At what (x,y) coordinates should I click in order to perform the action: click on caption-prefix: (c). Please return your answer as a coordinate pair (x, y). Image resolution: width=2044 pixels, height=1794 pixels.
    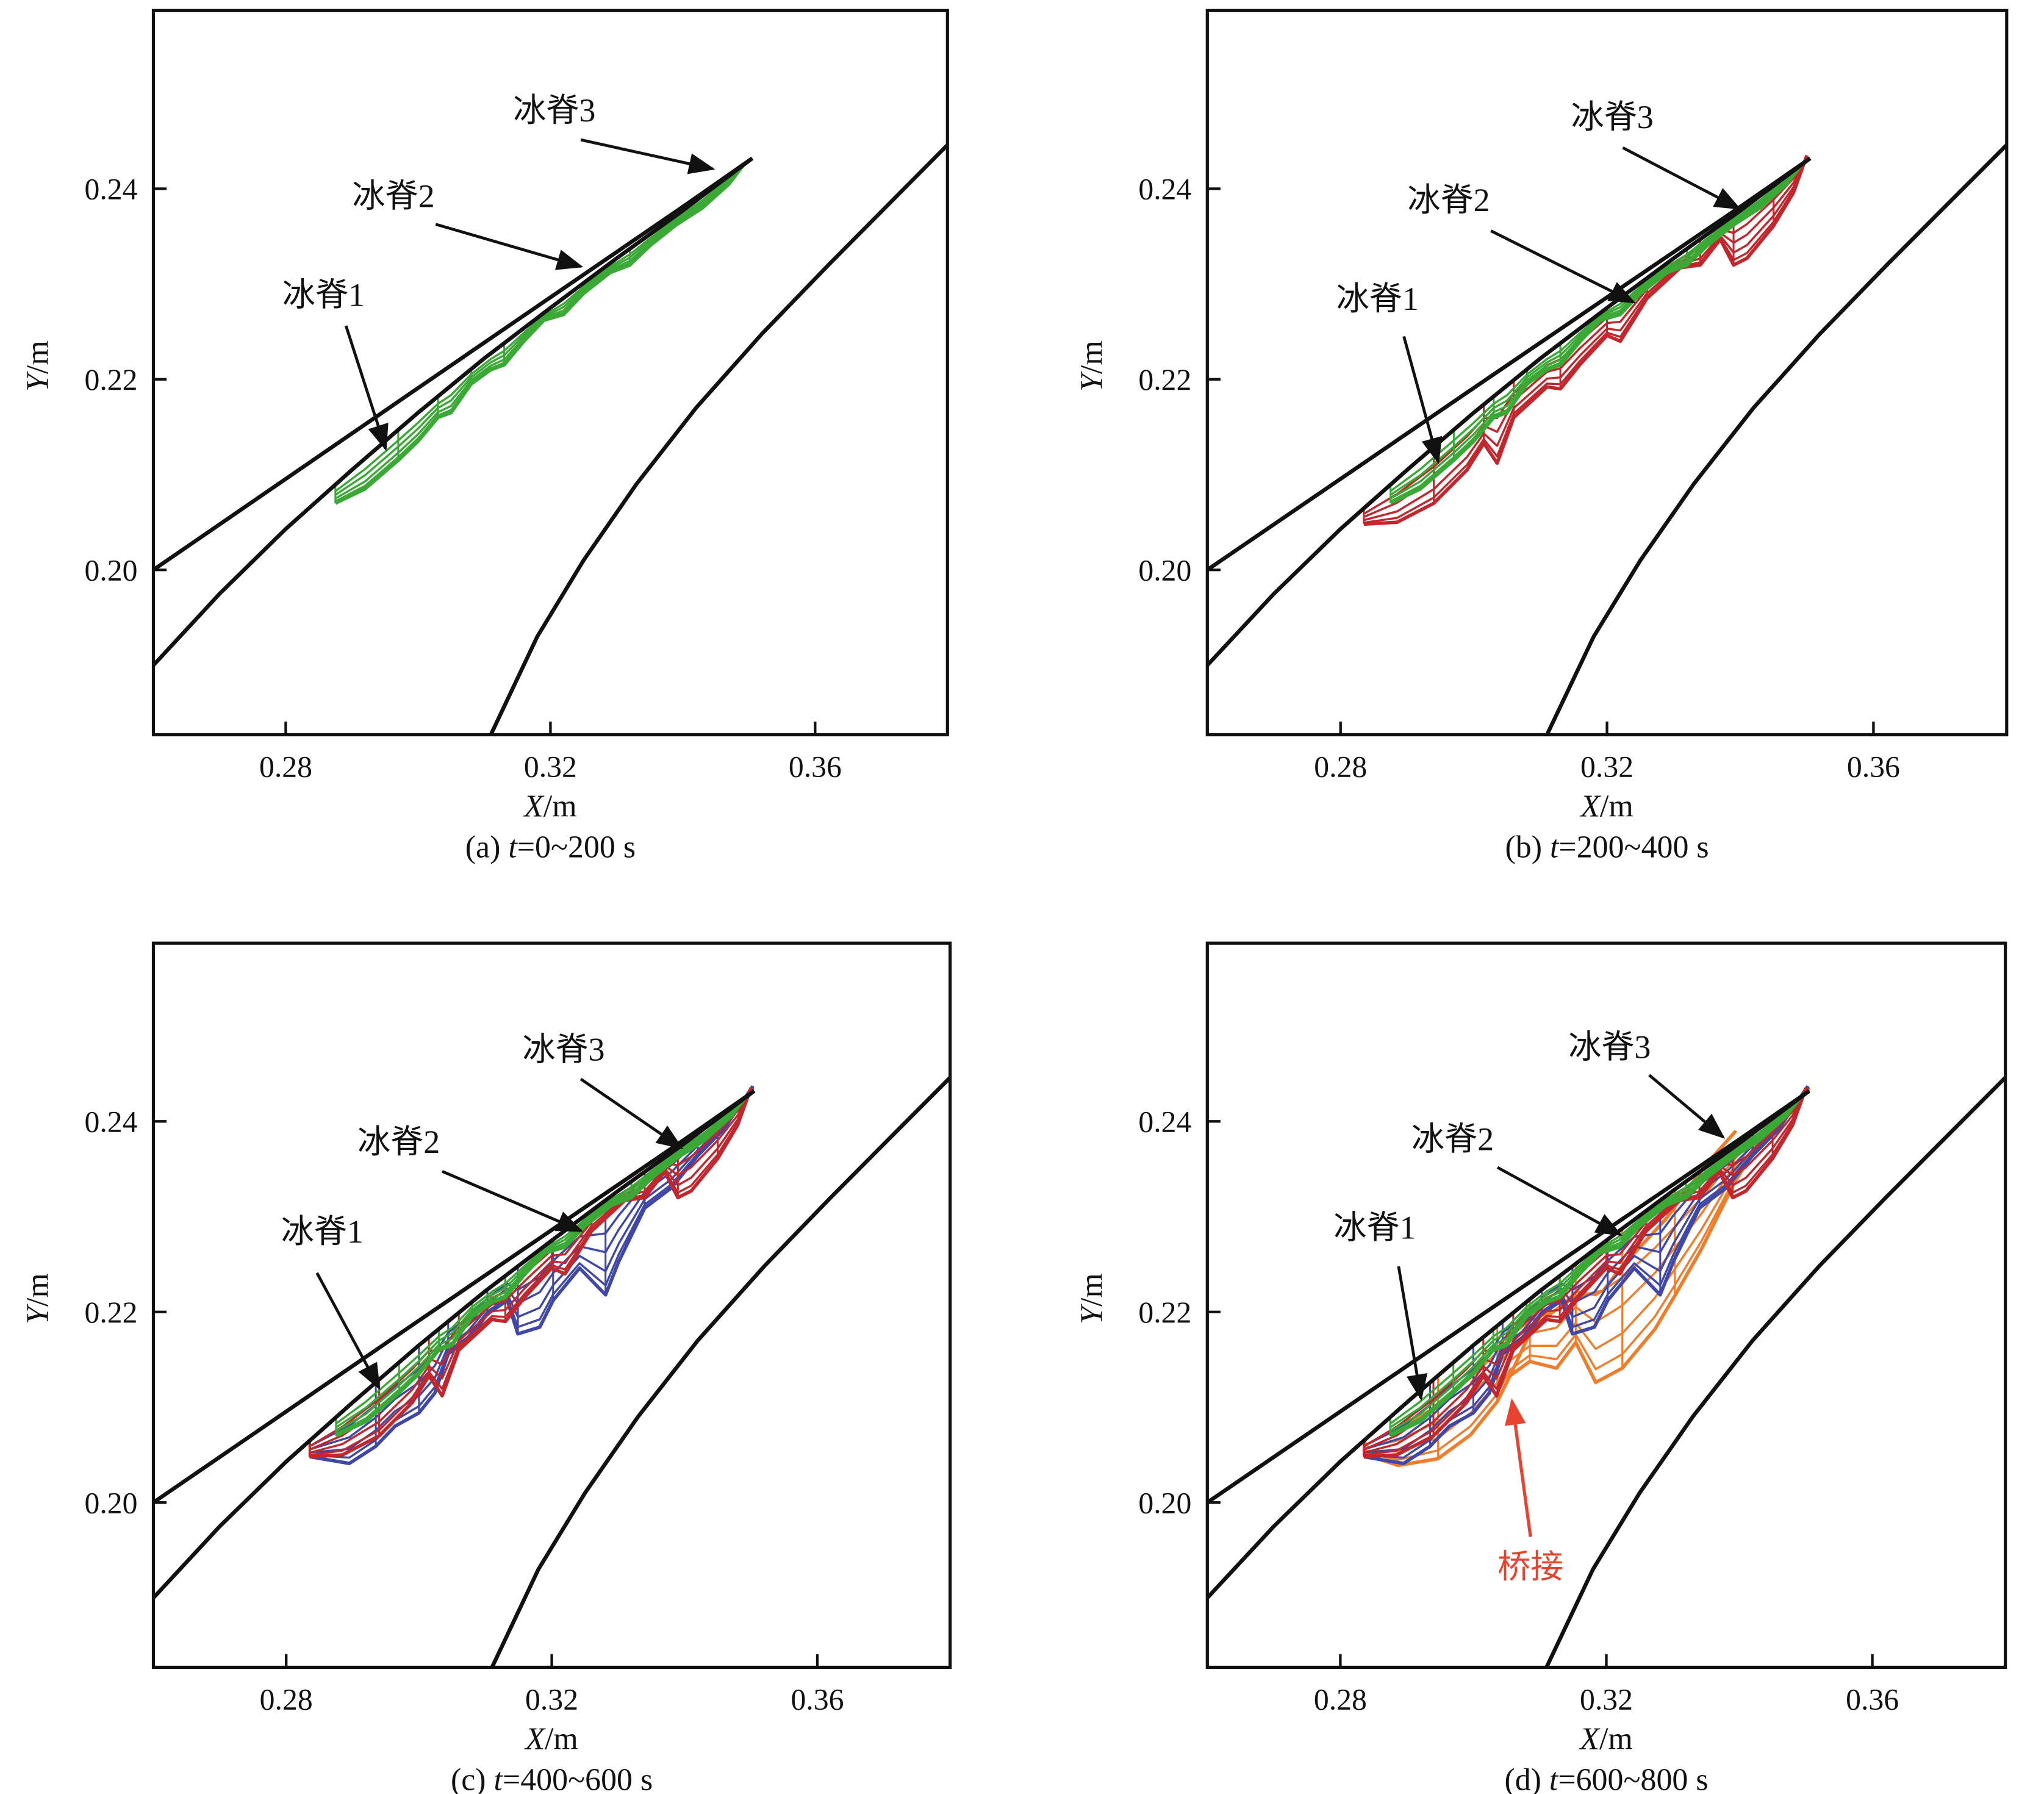
    Looking at the image, I should click on (472, 1778).